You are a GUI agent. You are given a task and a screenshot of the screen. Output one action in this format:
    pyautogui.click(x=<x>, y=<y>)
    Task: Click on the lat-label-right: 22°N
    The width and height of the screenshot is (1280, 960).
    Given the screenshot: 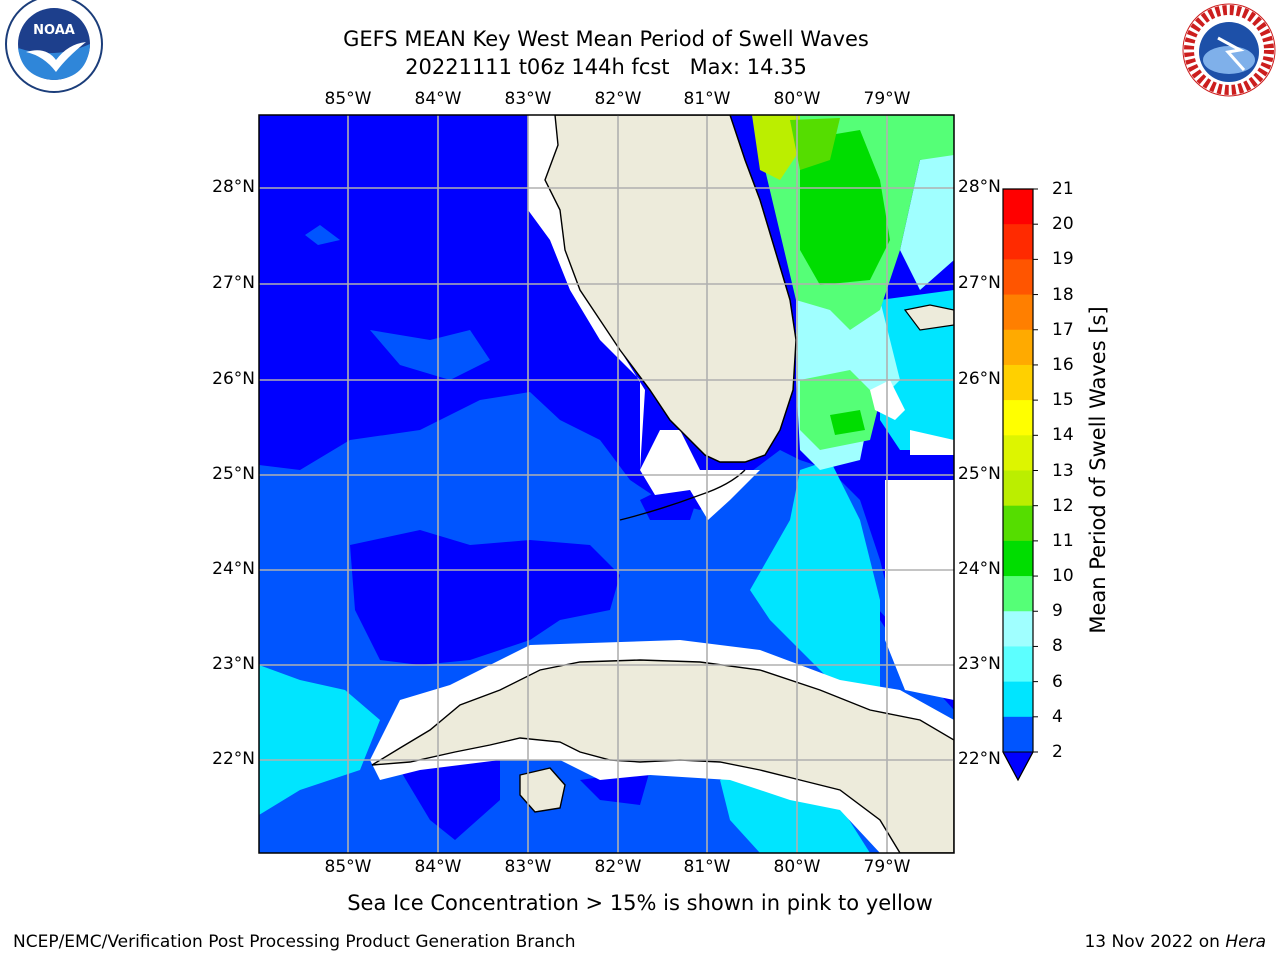 What is the action you would take?
    pyautogui.click(x=979, y=759)
    